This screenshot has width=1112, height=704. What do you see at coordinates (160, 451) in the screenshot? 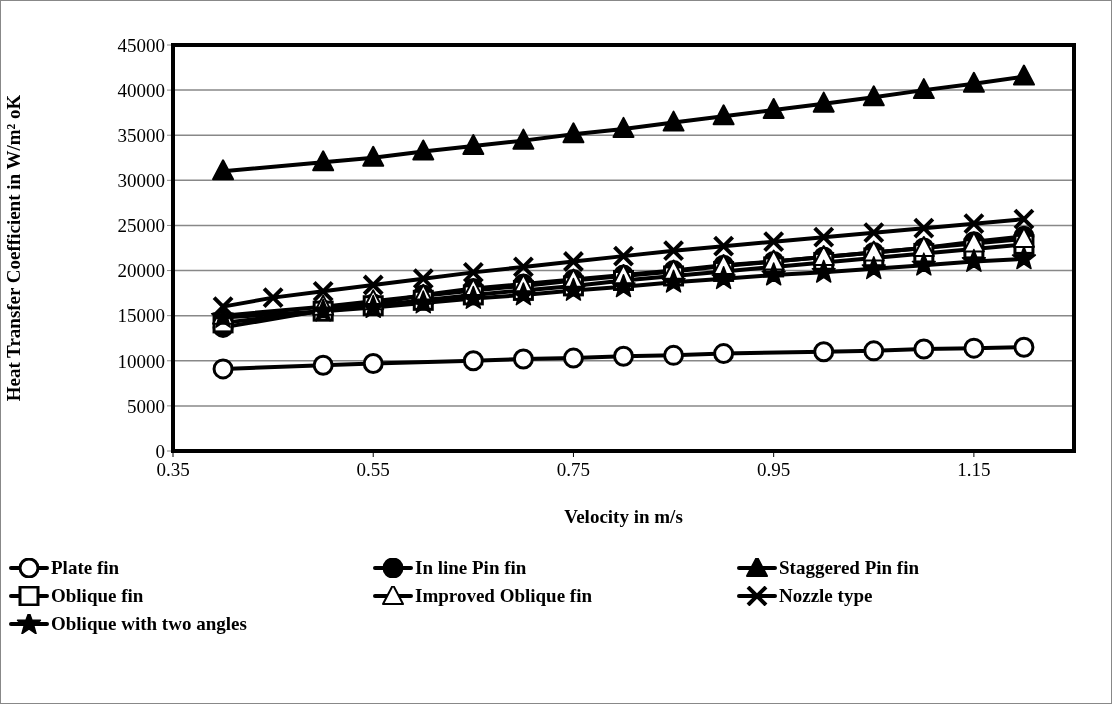
I see `y-tick-label: 0` at bounding box center [160, 451].